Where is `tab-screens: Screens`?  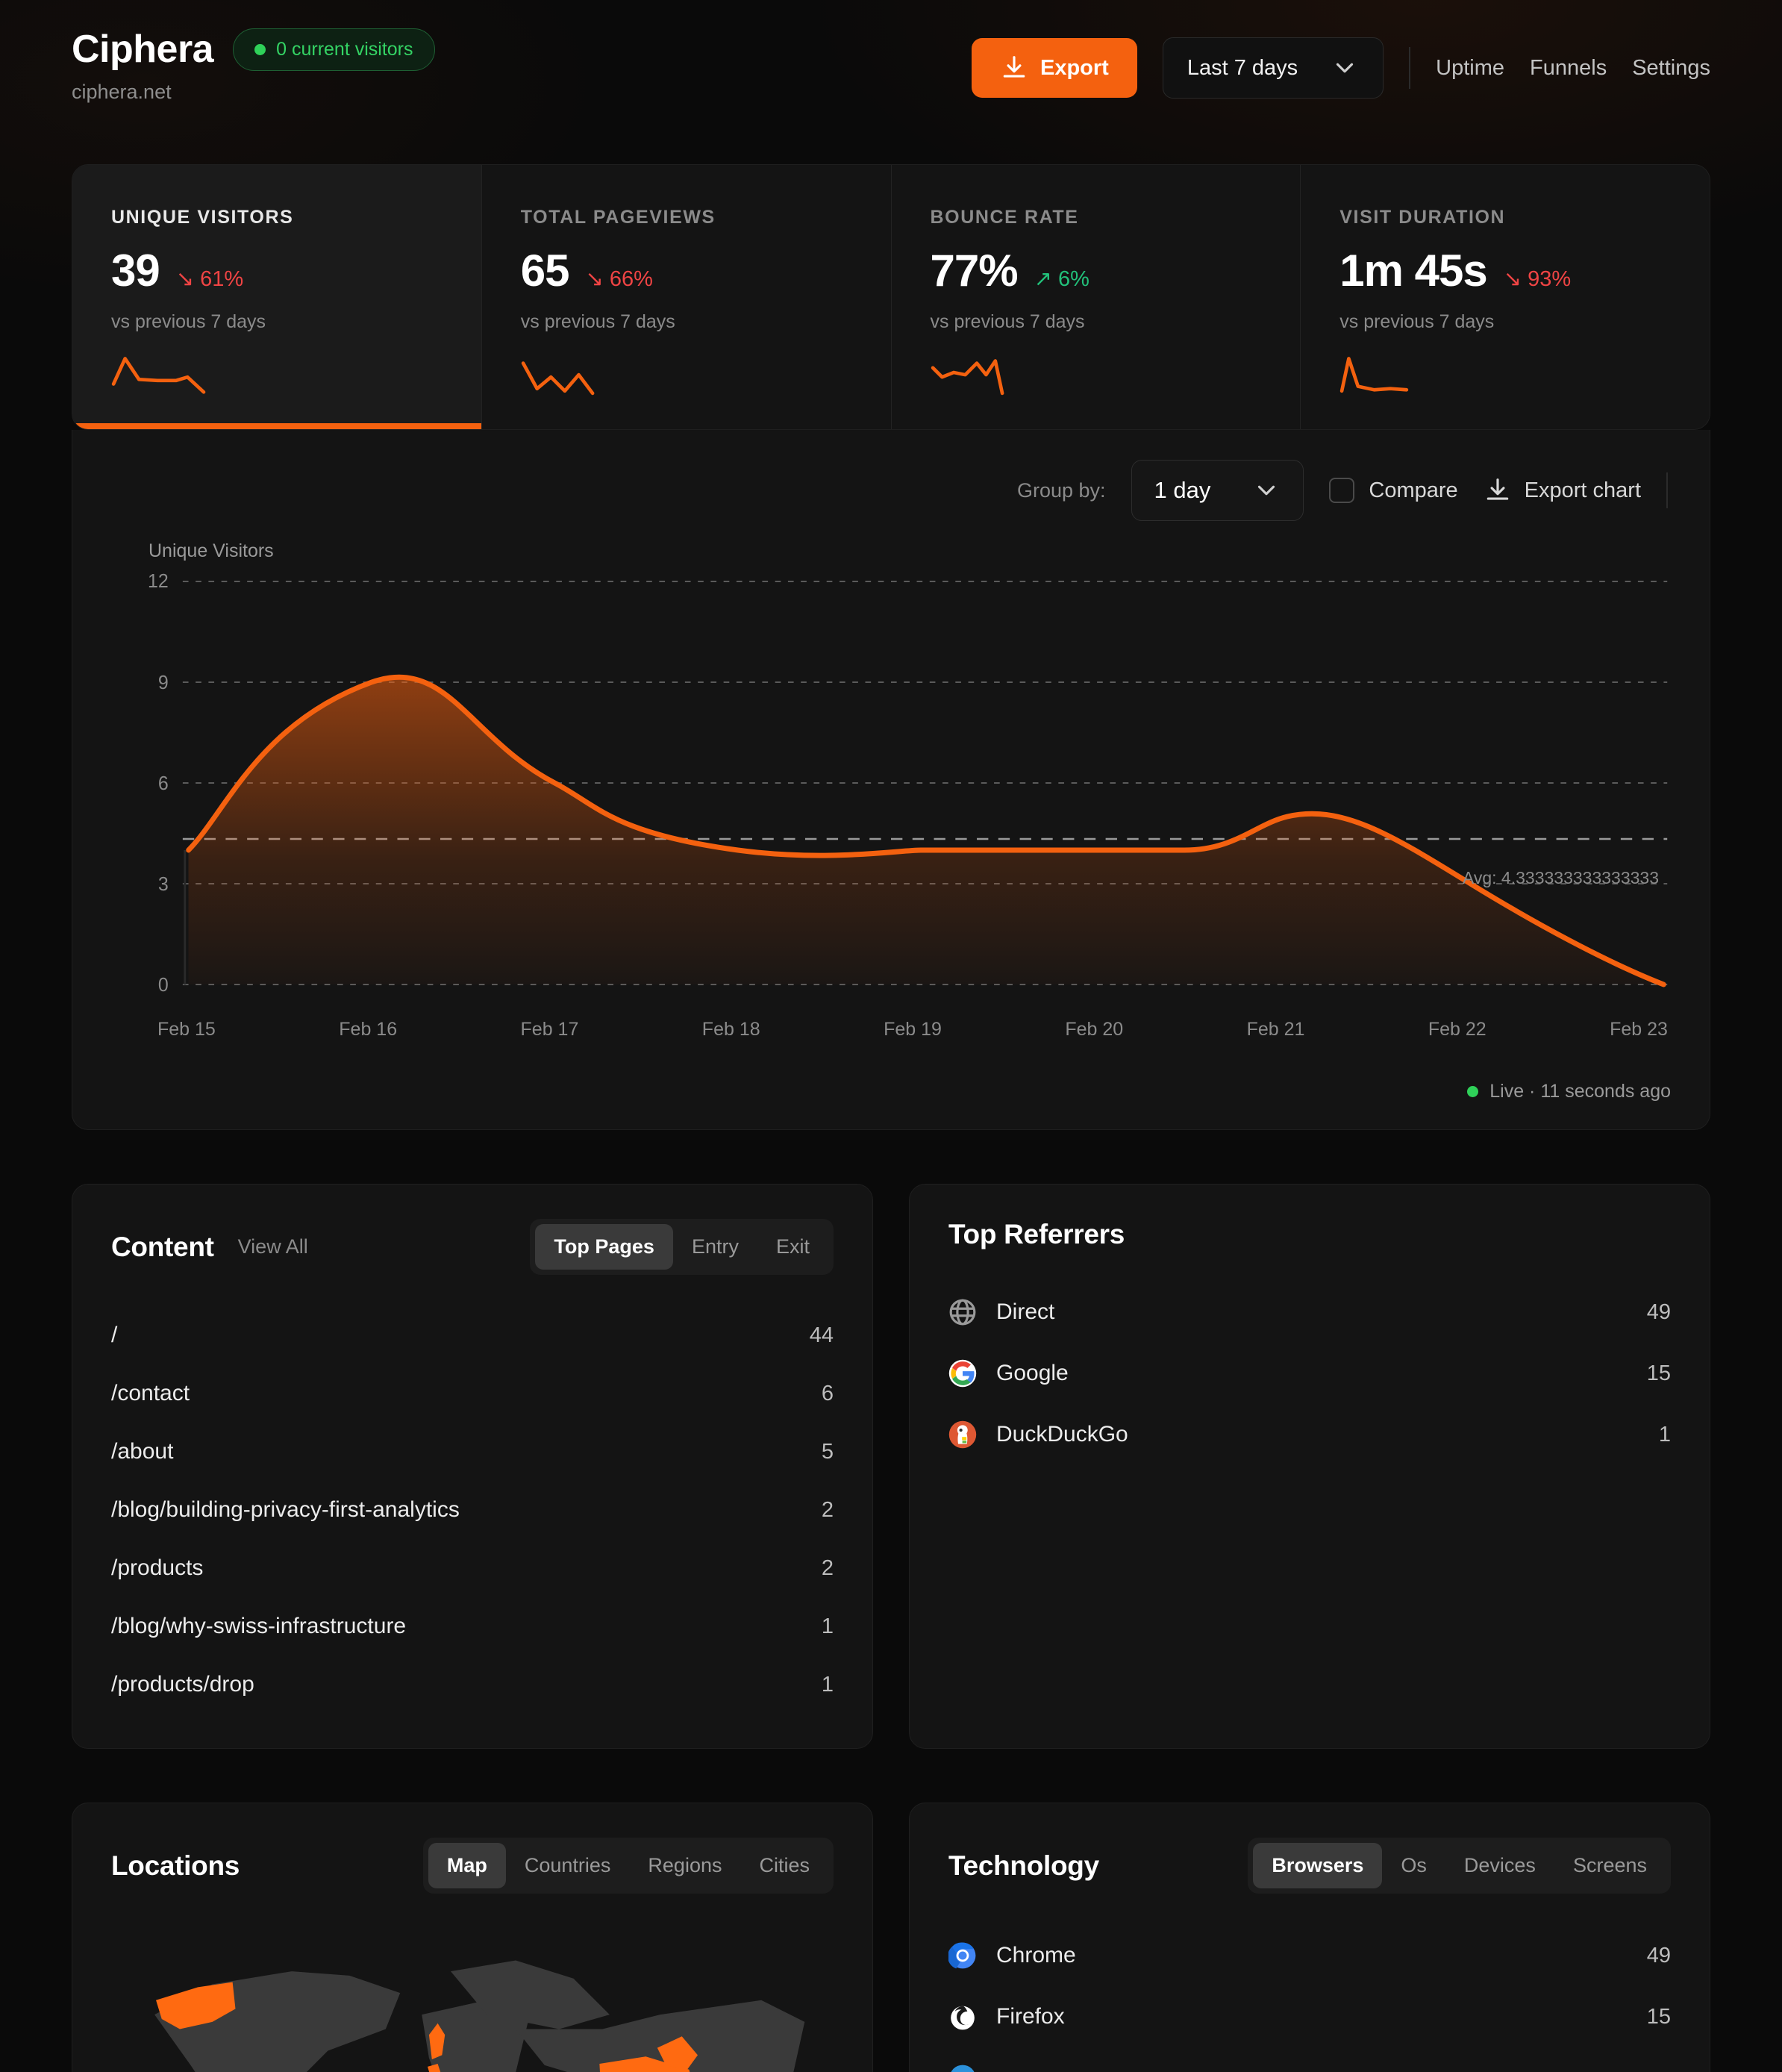
tab-screens: Screens is located at coordinates (1609, 1865).